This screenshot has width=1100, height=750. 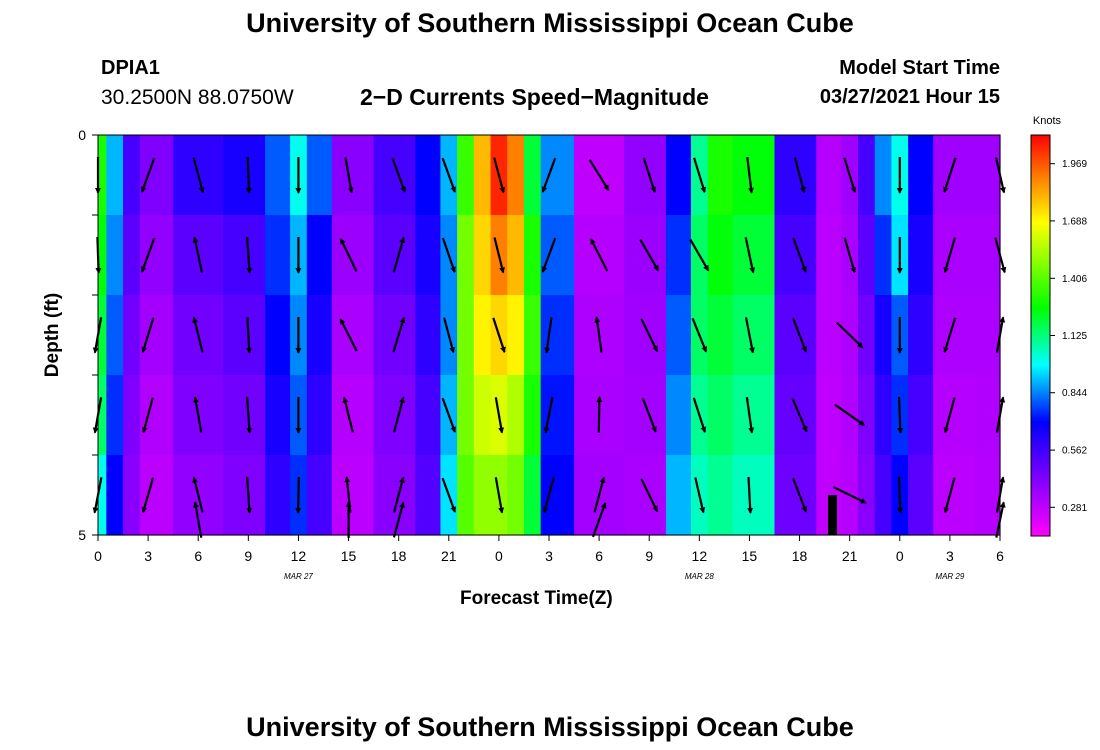 I want to click on y-tick-label: 0, so click(x=82, y=135).